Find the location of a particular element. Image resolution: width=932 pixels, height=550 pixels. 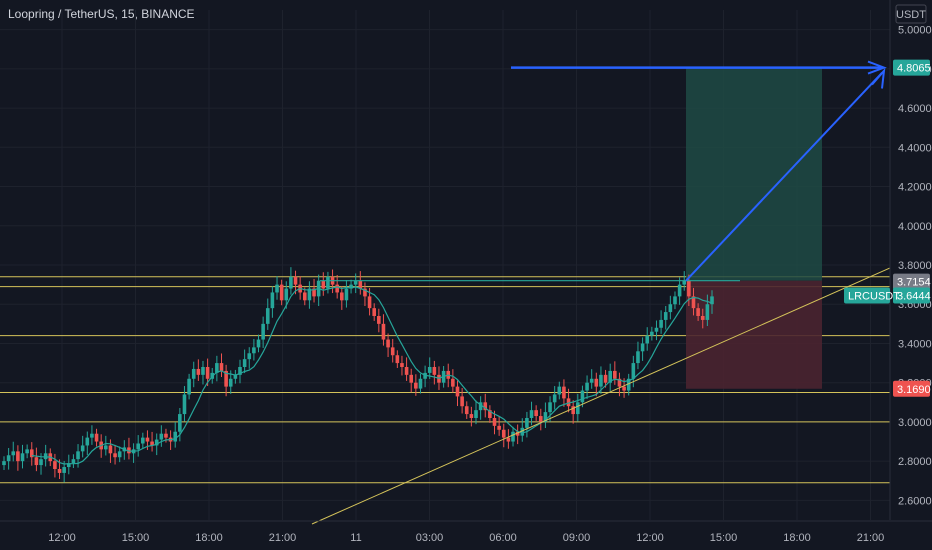

x-tick-label: 12:00 is located at coordinates (62, 538).